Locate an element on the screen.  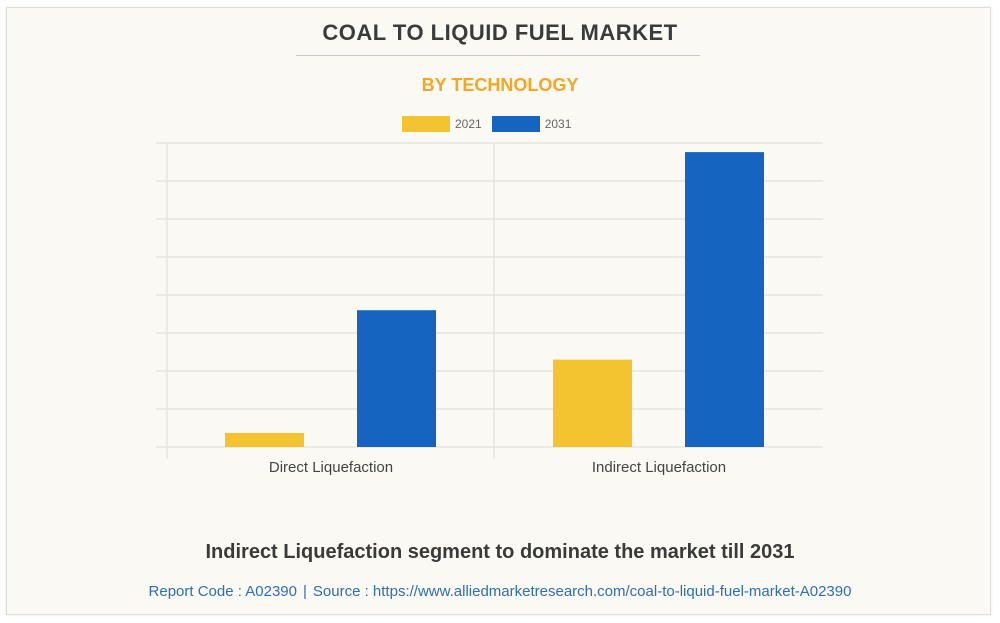
chart-legend: 2021 2031 is located at coordinates (491, 123).